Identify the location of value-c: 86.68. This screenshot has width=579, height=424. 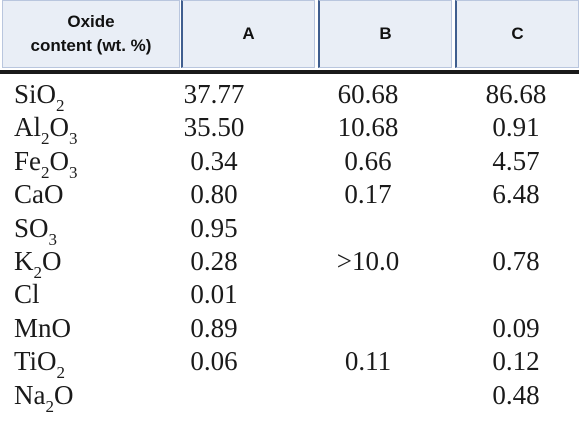
(516, 94).